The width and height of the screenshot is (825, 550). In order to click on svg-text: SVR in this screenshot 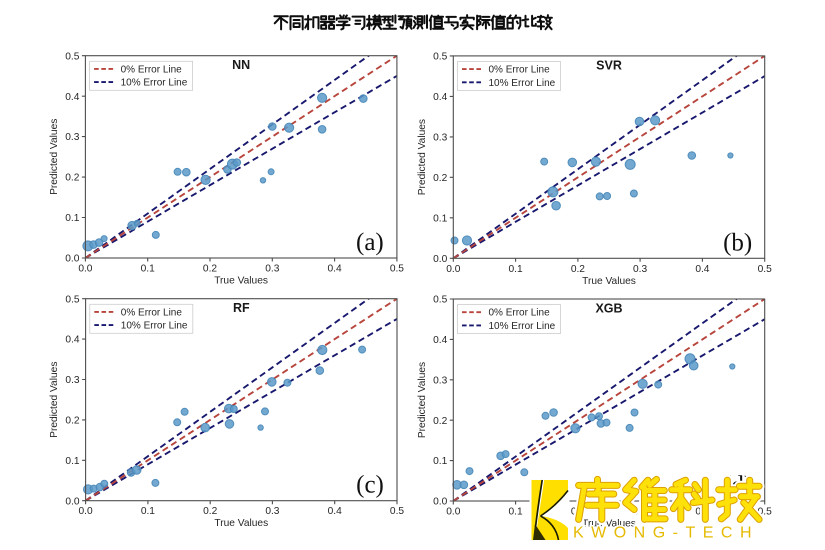, I will do `click(609, 65)`.